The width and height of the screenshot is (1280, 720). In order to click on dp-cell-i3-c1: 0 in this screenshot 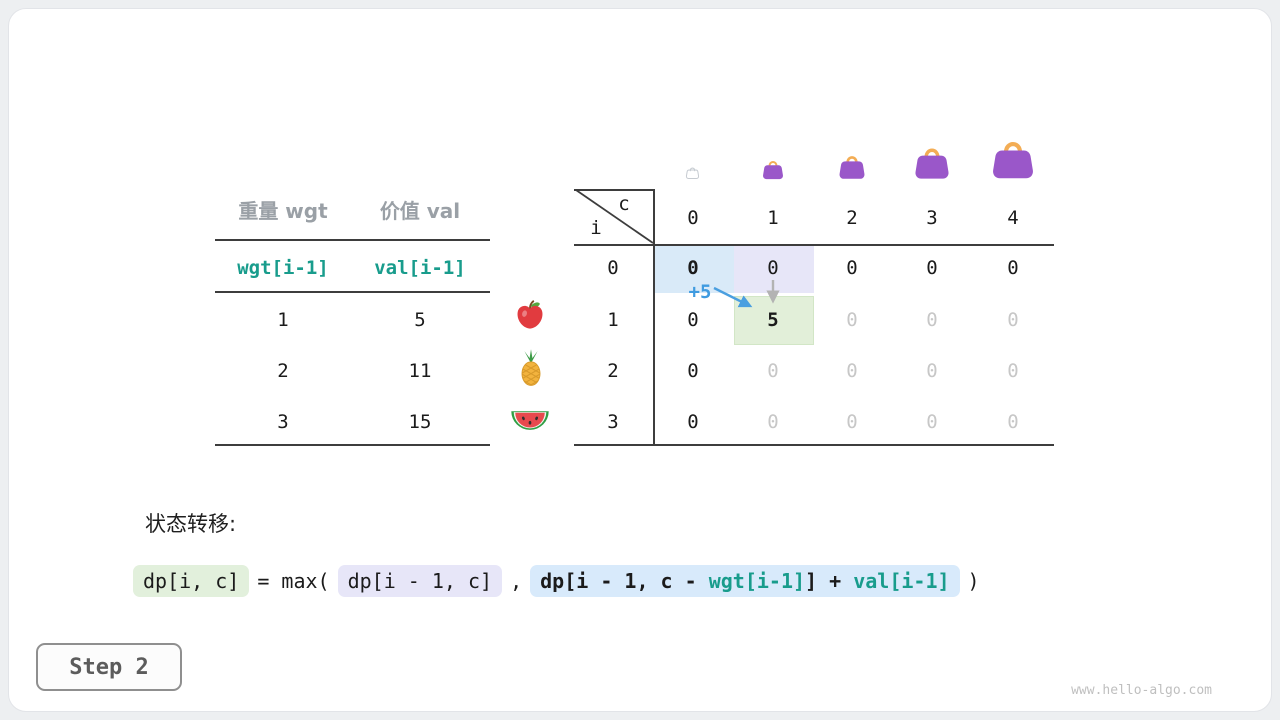, I will do `click(773, 422)`.